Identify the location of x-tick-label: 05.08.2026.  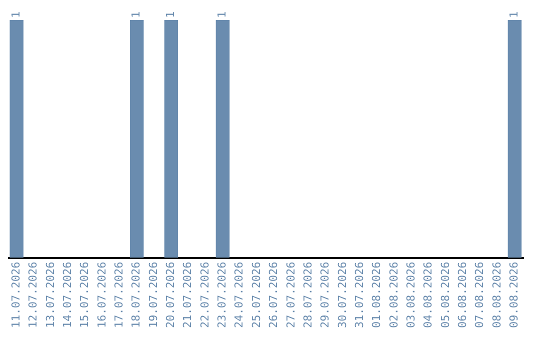
(445, 295).